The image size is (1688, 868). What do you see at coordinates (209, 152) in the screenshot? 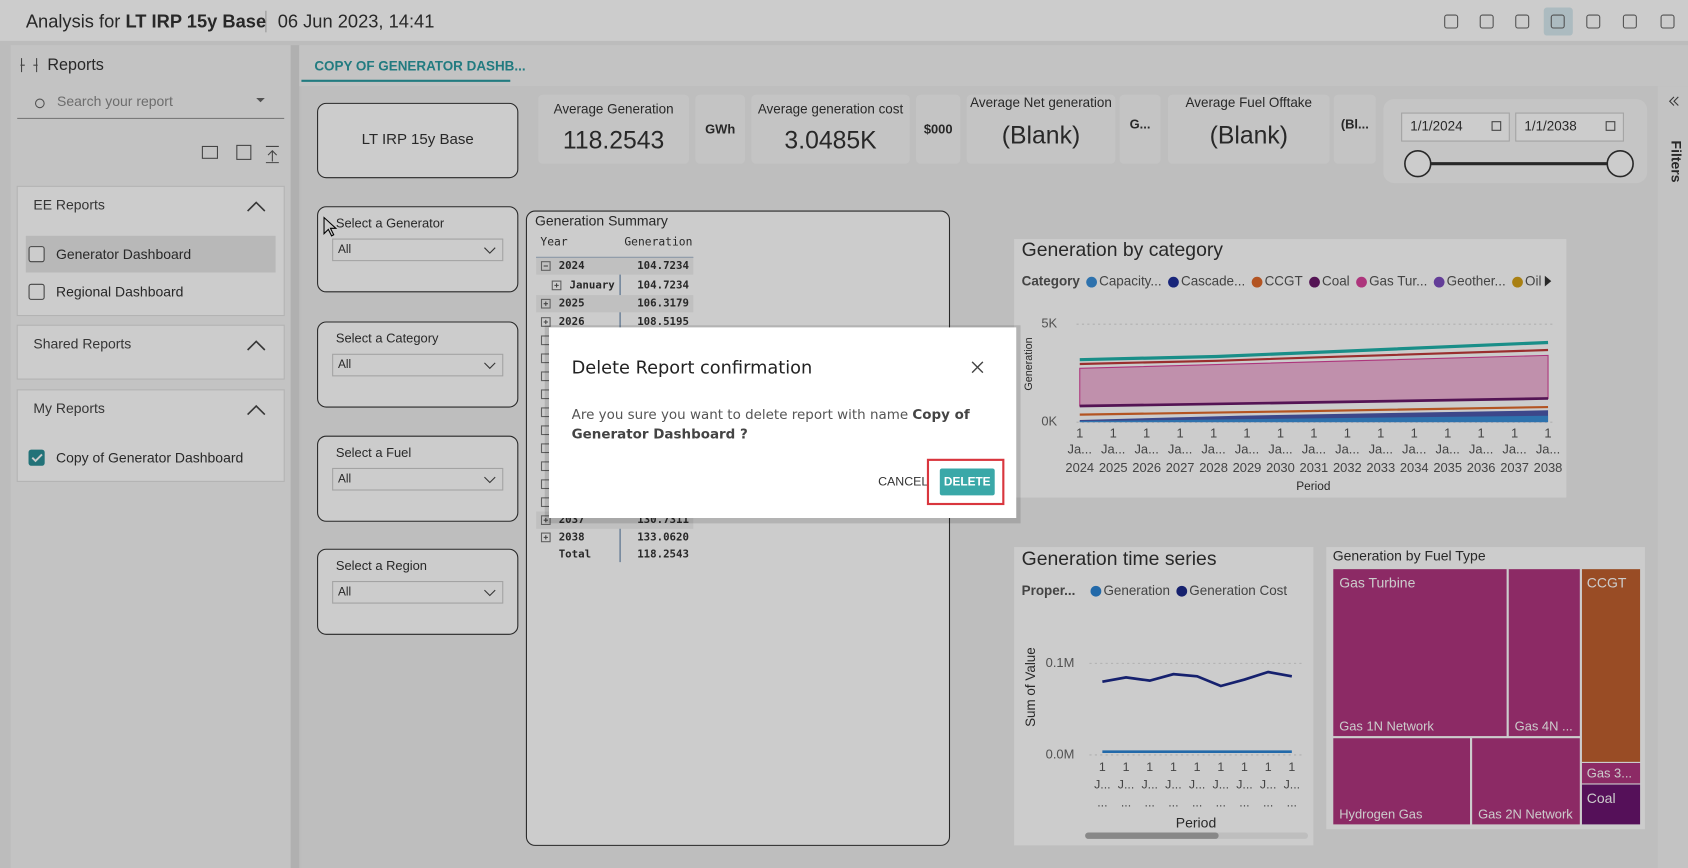
I see `present-icon` at bounding box center [209, 152].